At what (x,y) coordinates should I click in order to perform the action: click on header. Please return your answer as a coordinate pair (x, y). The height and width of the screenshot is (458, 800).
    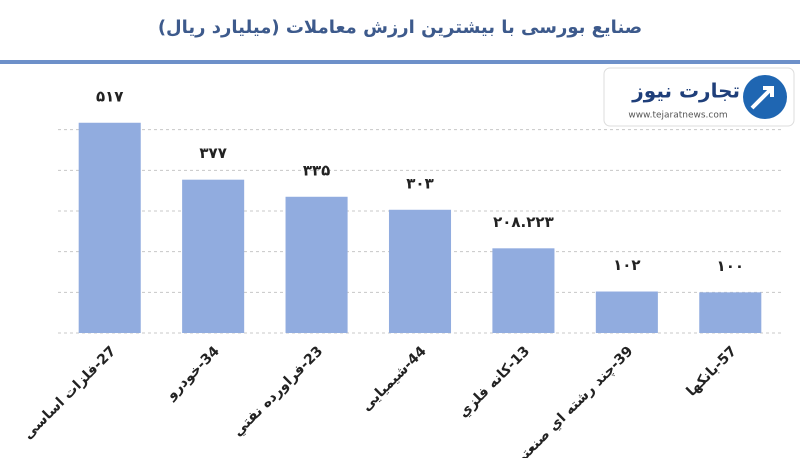
    Looking at the image, I should click on (400, 30).